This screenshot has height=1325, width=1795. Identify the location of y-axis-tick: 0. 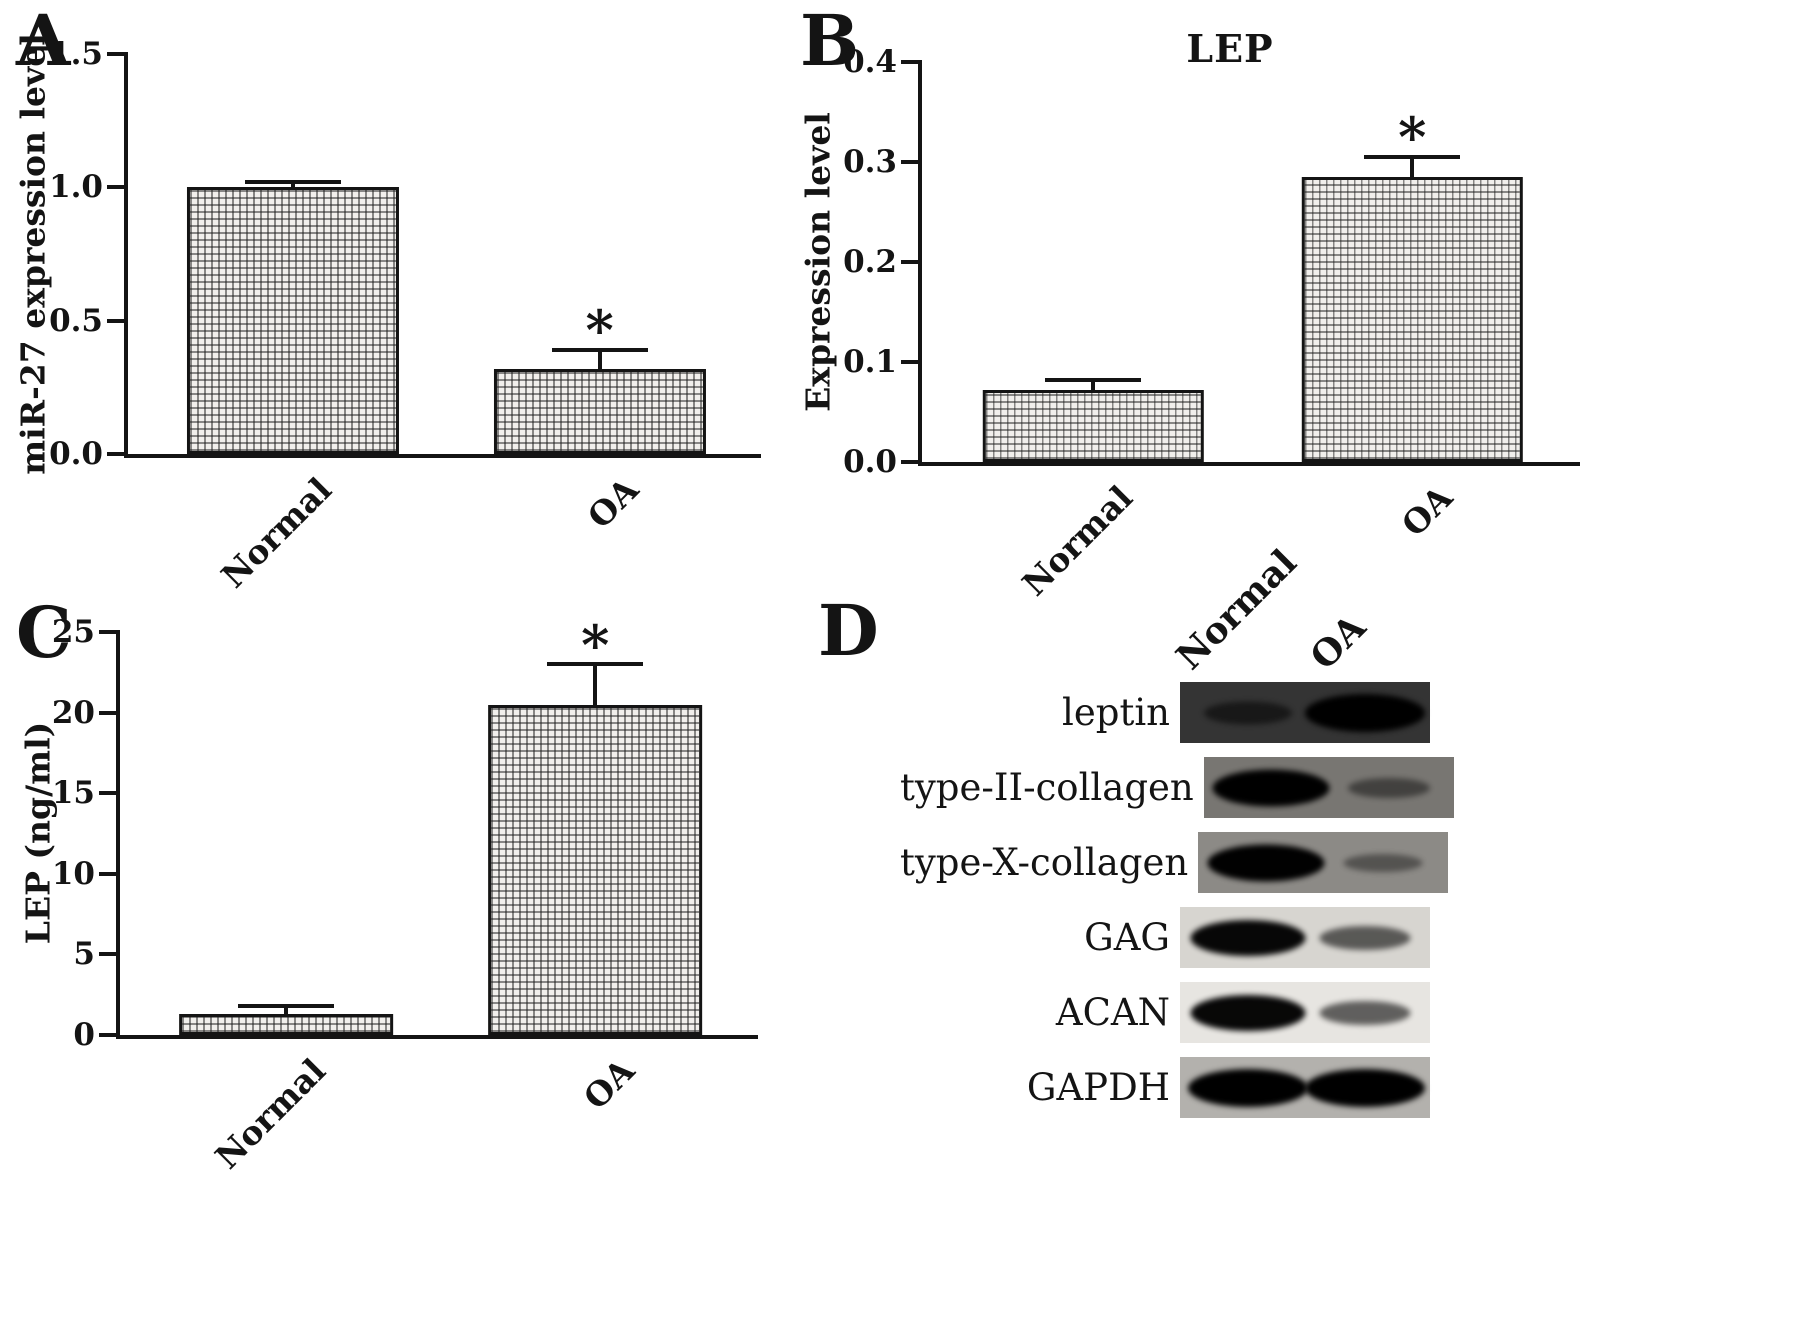
(94, 1035).